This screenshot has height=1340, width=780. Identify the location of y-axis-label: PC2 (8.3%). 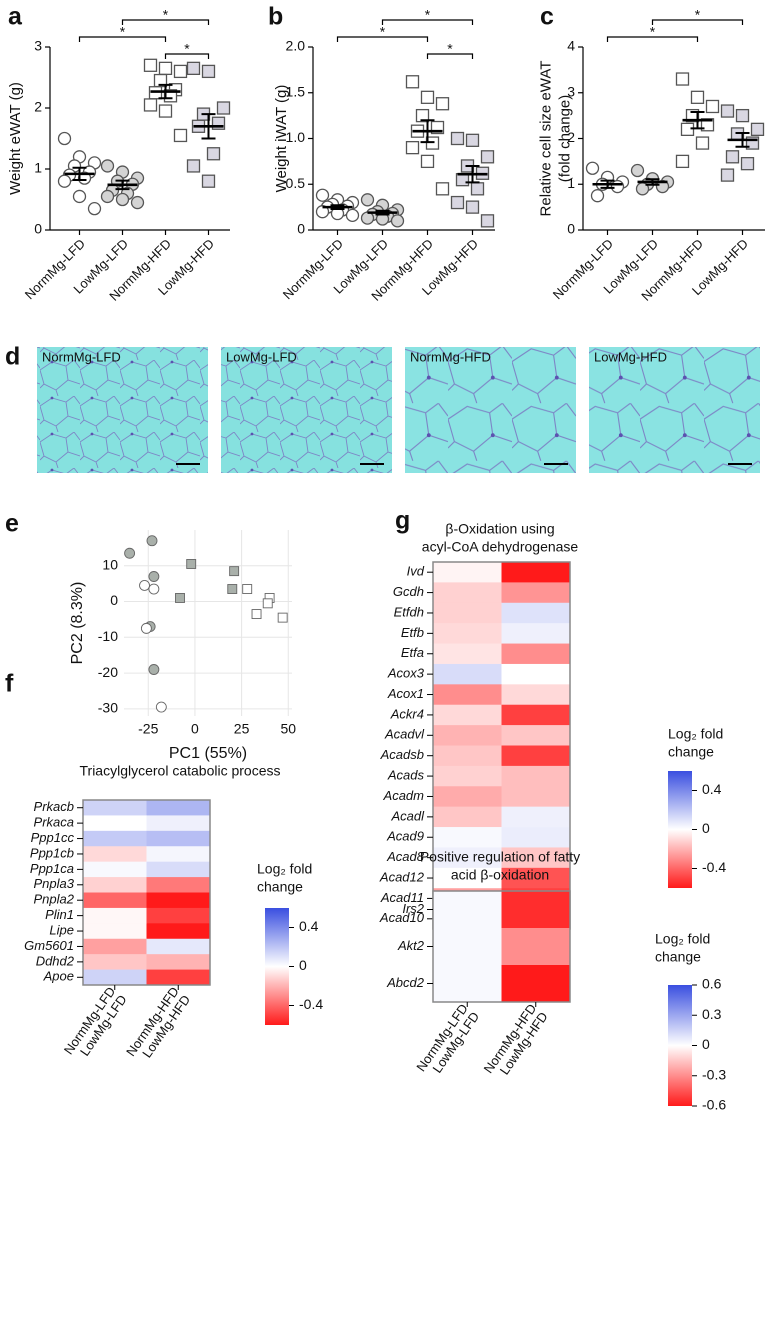
(77, 623).